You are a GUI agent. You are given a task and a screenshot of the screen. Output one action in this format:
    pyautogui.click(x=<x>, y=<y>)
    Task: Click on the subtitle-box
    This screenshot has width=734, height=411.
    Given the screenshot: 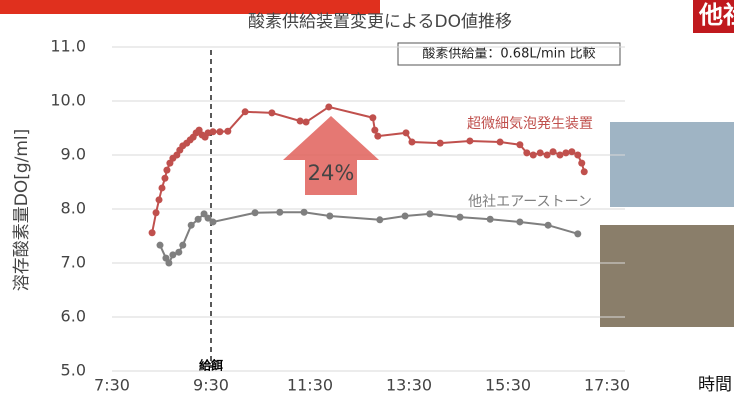 What is the action you would take?
    pyautogui.click(x=509, y=54)
    